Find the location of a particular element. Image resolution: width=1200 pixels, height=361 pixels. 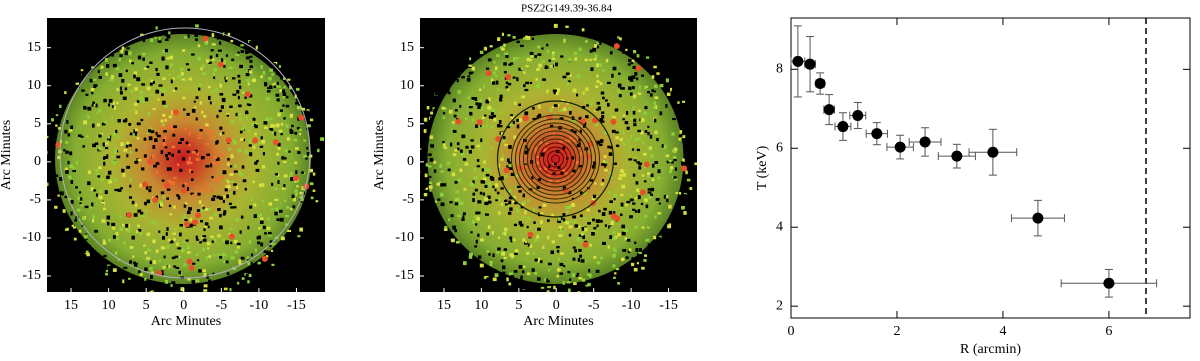

x-tick-label: 0 is located at coordinates (183, 305).